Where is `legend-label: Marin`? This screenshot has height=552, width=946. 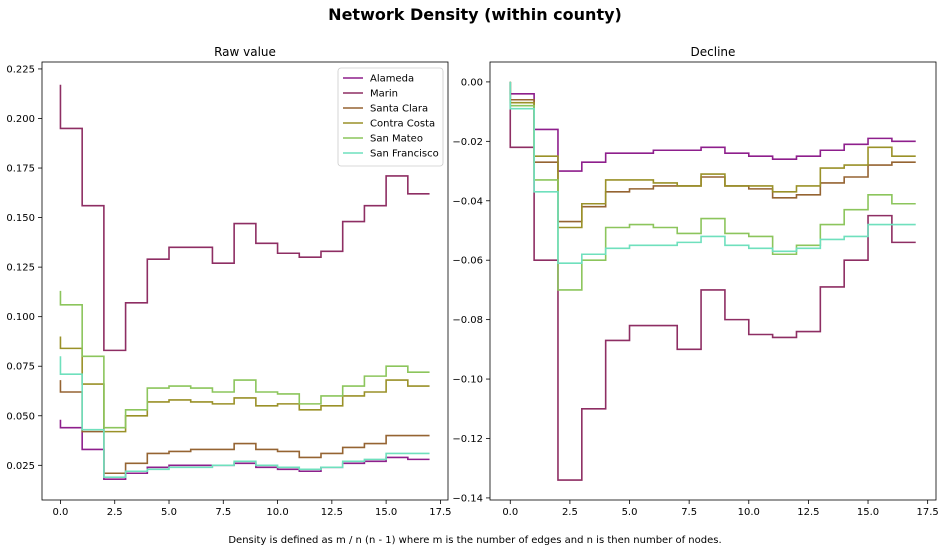 legend-label: Marin is located at coordinates (384, 94).